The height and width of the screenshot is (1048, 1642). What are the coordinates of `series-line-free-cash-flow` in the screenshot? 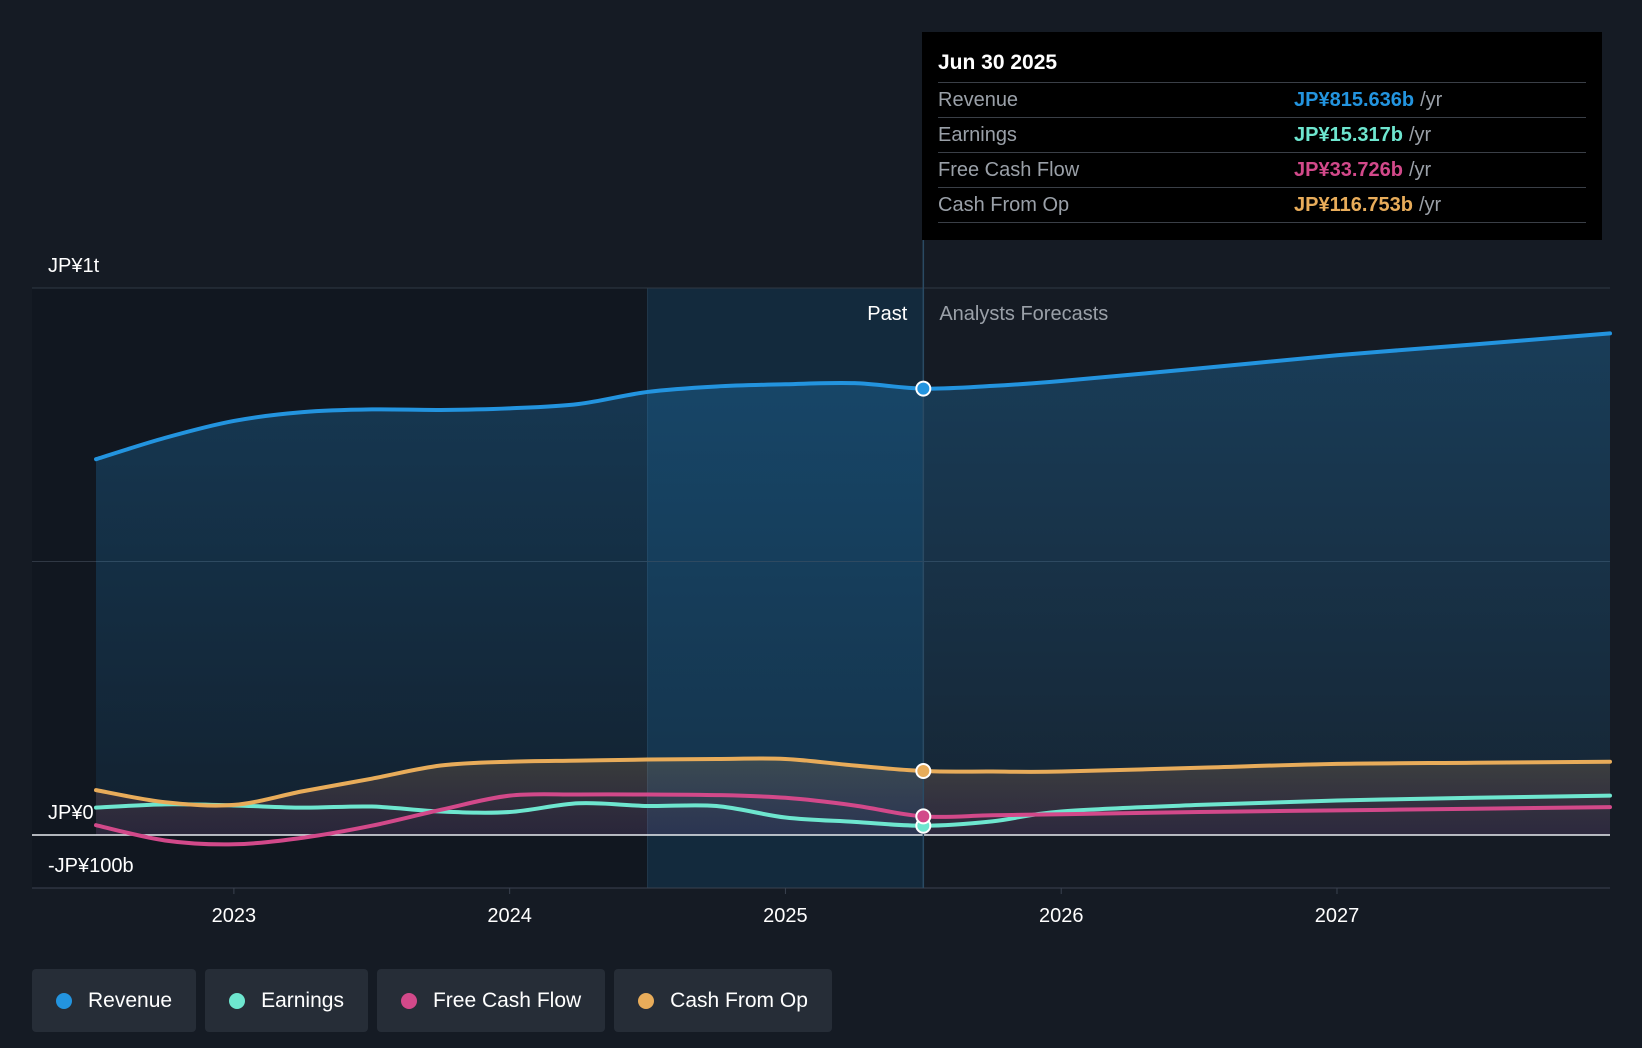 It's located at (853, 819).